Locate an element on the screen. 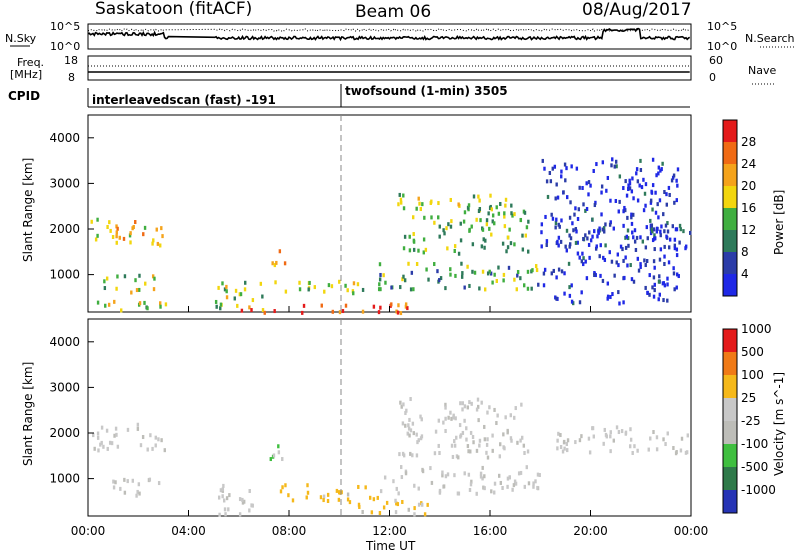 The width and height of the screenshot is (800, 558). noise-search-trace is located at coordinates (388, 30).